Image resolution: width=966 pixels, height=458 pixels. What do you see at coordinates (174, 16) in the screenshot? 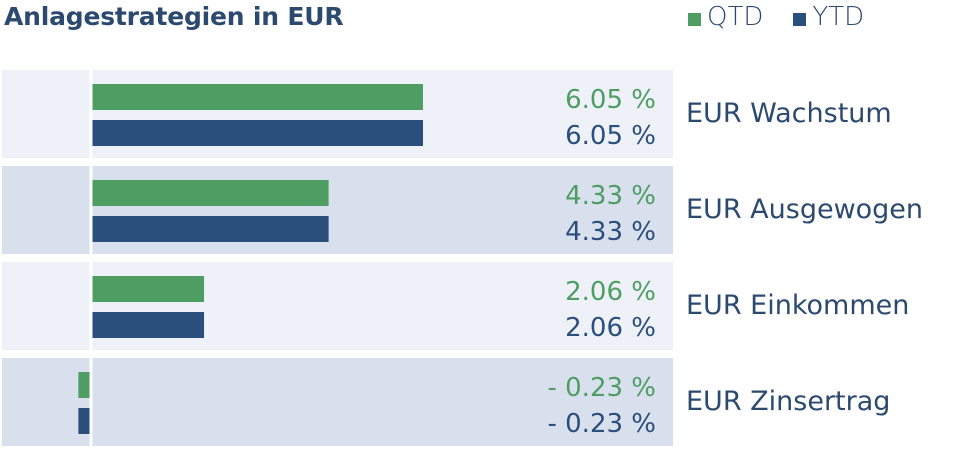
I see `chart-title: Anlagestrategien in EUR` at bounding box center [174, 16].